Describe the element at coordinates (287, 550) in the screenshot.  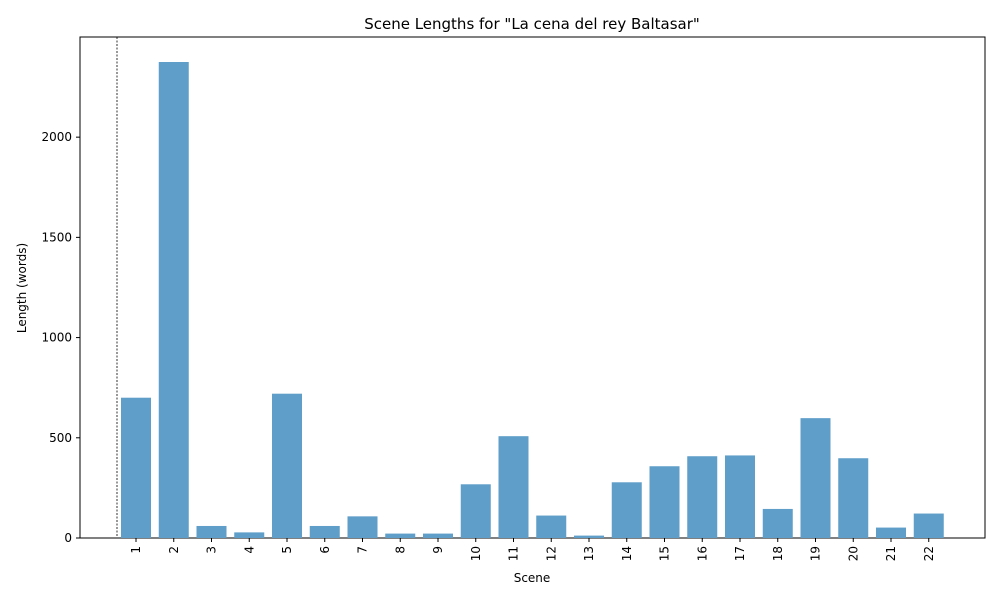
I see `x-tick-label: 5` at that location.